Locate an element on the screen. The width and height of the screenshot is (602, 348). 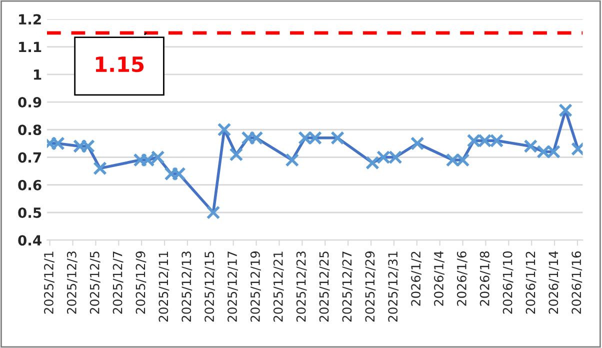
x-tick-label: 2025/12/19 is located at coordinates (255, 286).